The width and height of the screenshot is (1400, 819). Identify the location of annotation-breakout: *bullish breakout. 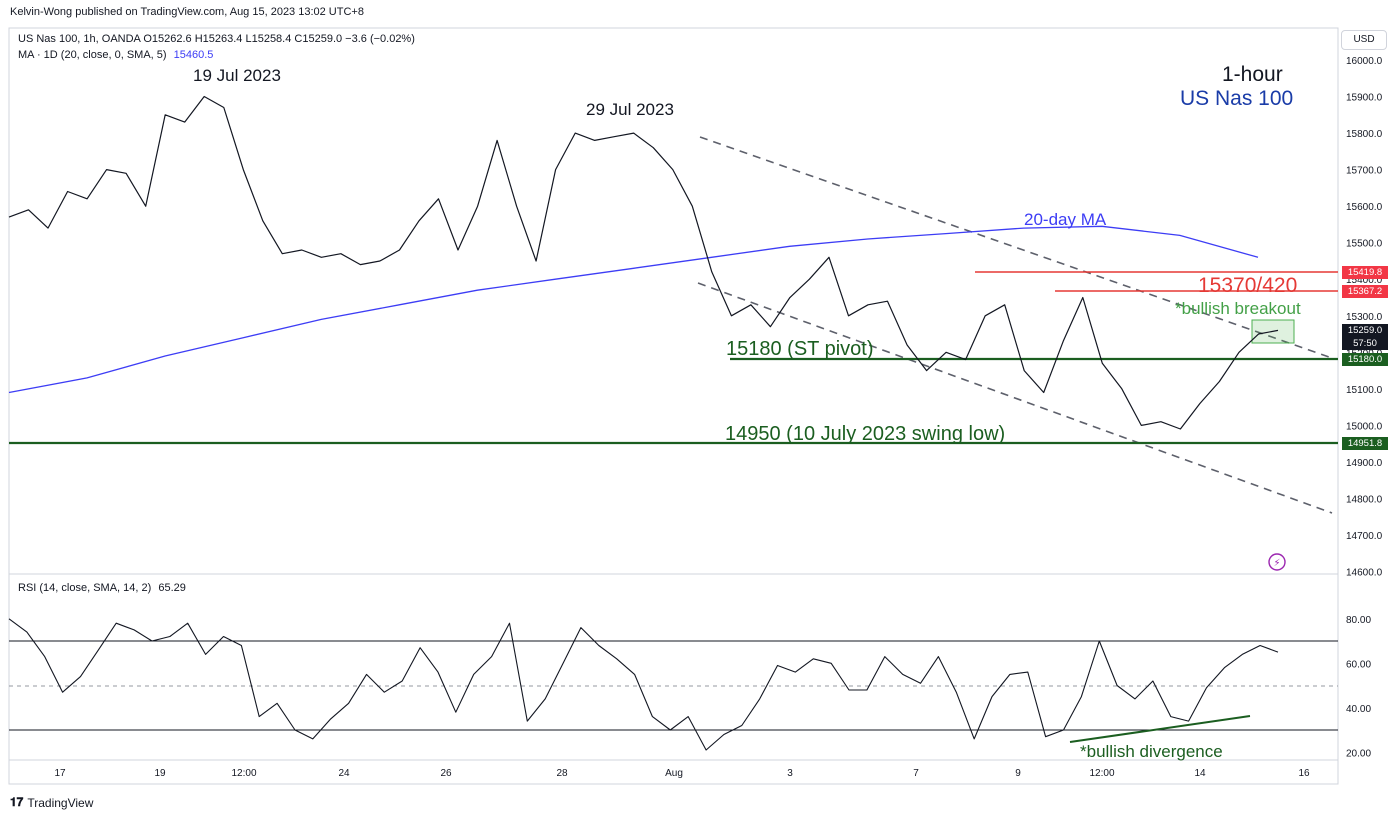
(1238, 308).